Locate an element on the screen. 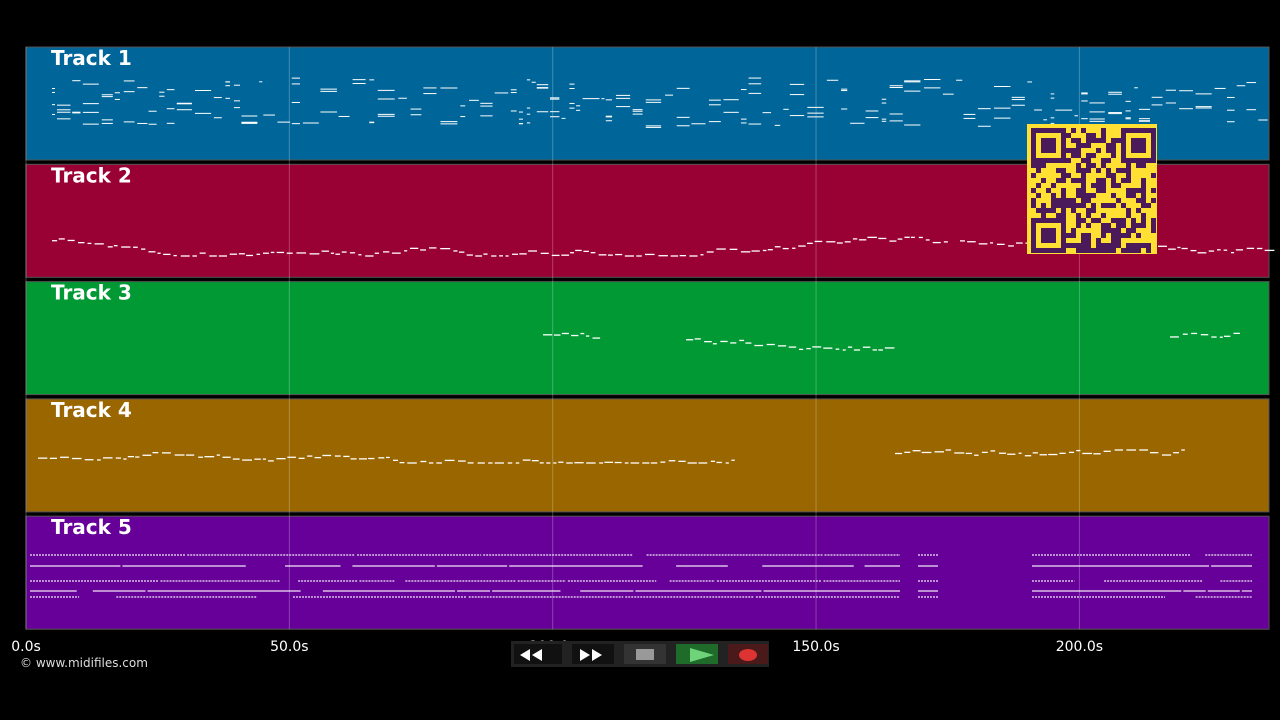 The image size is (1280, 720). stop-button is located at coordinates (645, 654).